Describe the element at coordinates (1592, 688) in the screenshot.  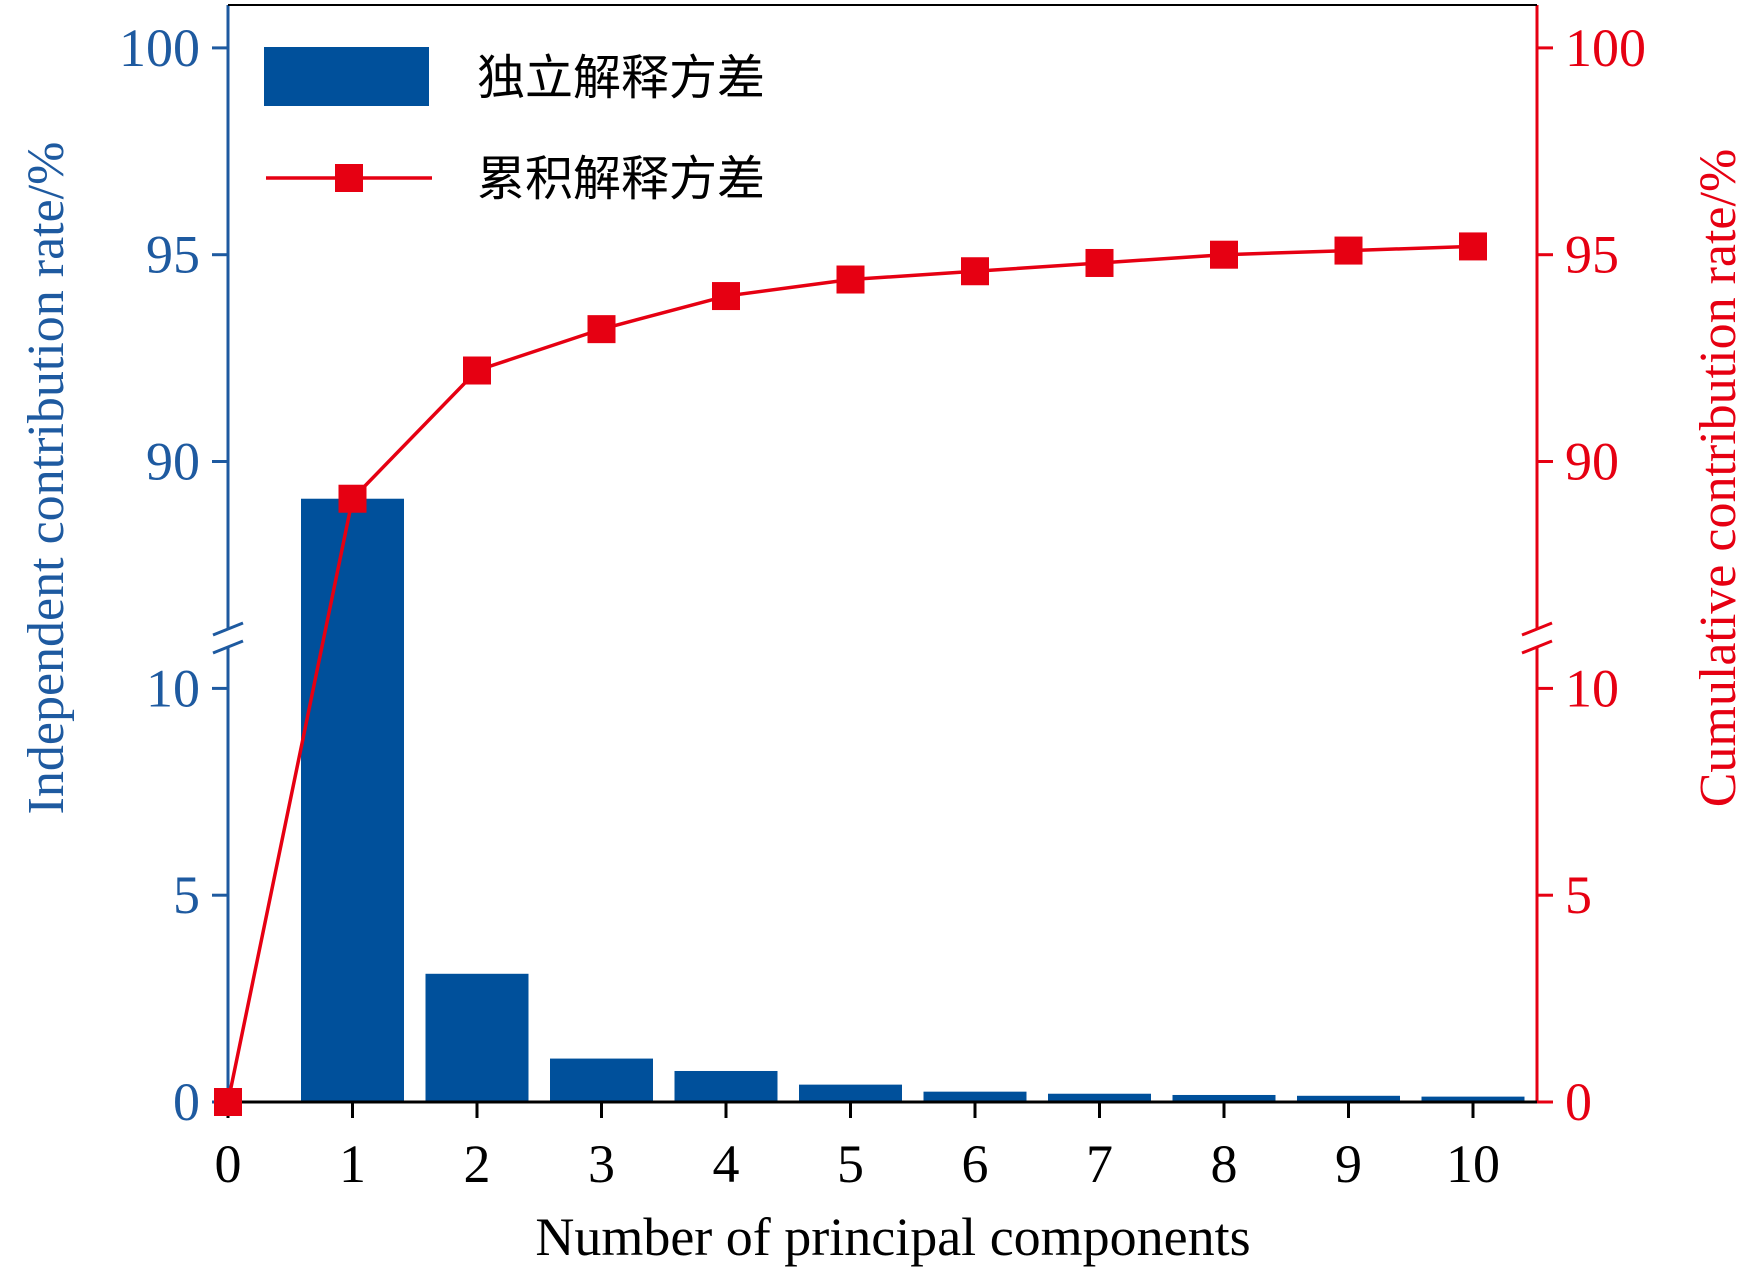
I see `right-y-tick-label: 10` at that location.